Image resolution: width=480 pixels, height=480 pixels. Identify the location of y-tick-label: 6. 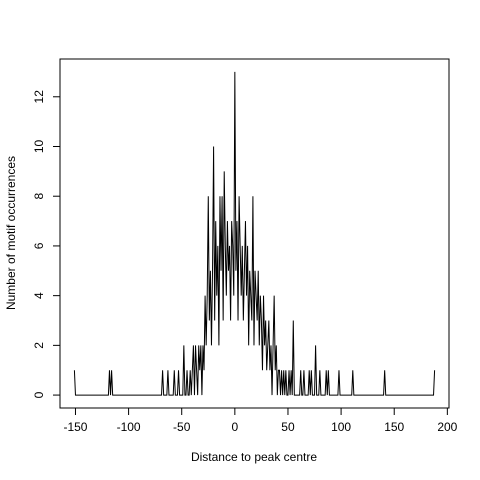
(39, 245).